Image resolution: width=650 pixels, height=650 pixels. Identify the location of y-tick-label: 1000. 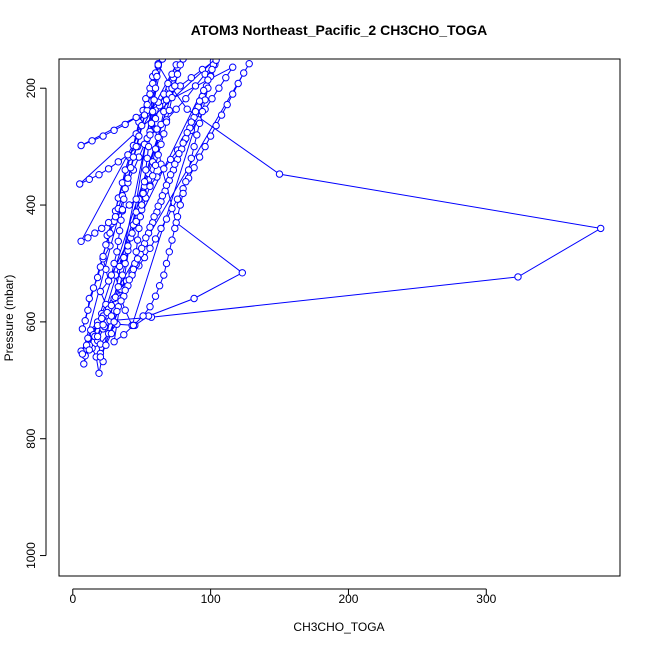
(31, 555).